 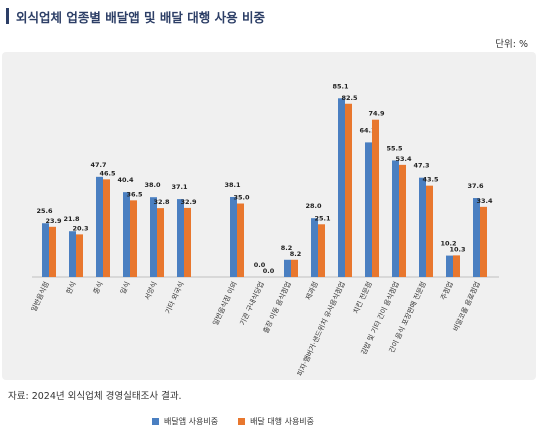 I want to click on data-label-agency: 32.9, so click(x=188, y=202).